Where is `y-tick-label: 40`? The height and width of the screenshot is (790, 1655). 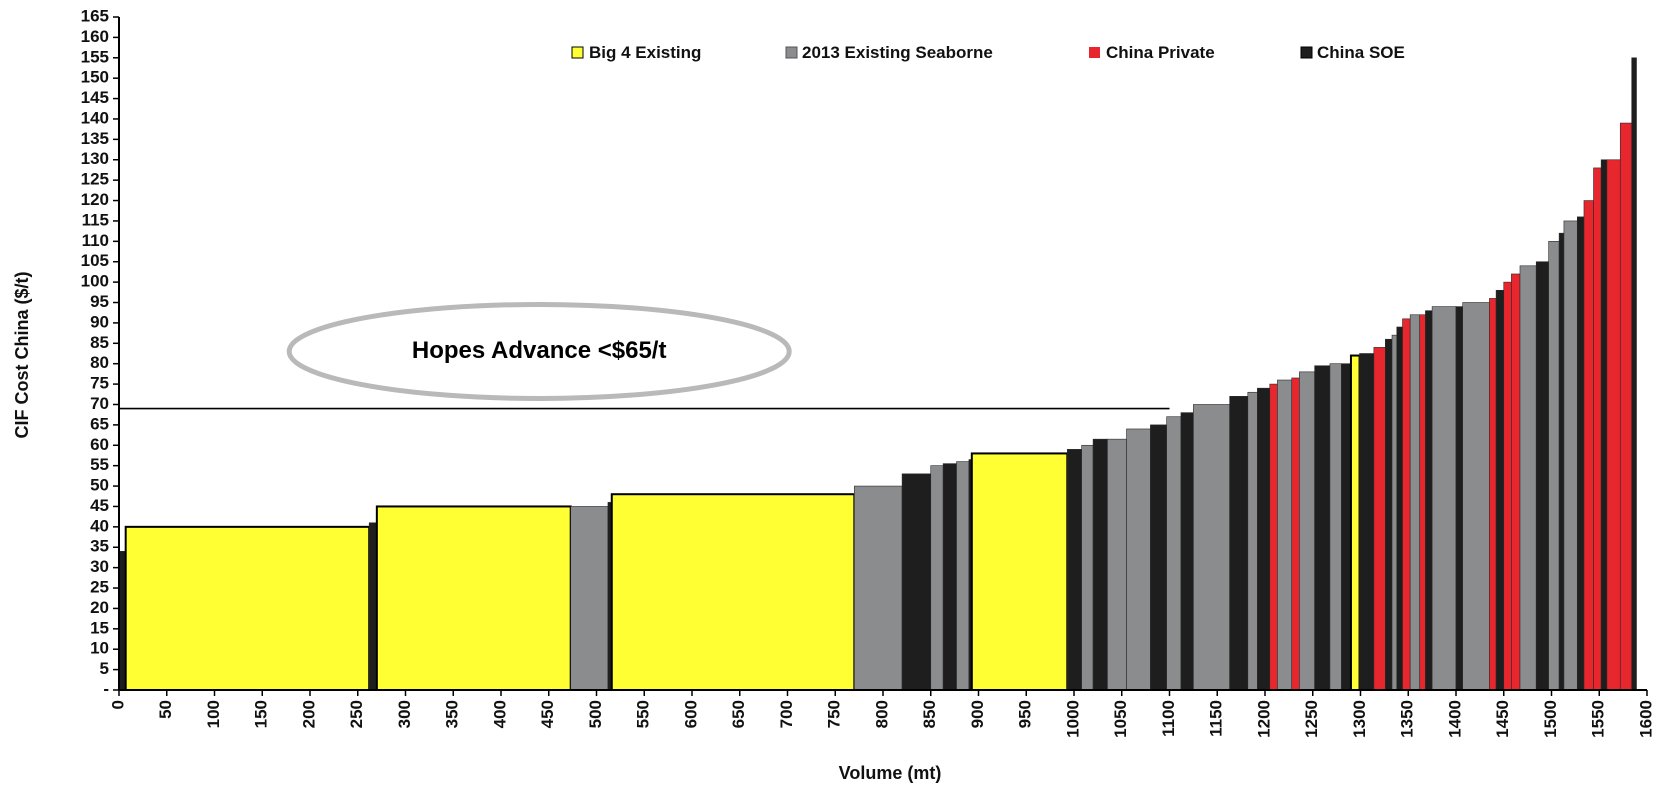
y-tick-label: 40 is located at coordinates (99, 525).